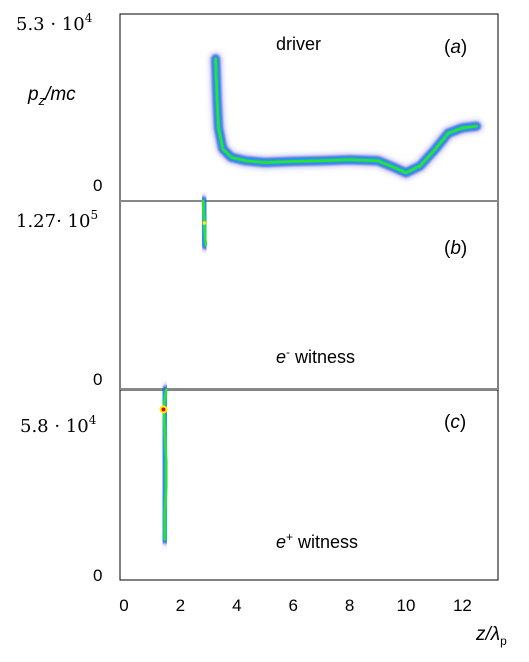 This screenshot has width=529, height=662. I want to click on x-axis-ticks: 0 2 4 6 8 10 12, so click(295, 605).